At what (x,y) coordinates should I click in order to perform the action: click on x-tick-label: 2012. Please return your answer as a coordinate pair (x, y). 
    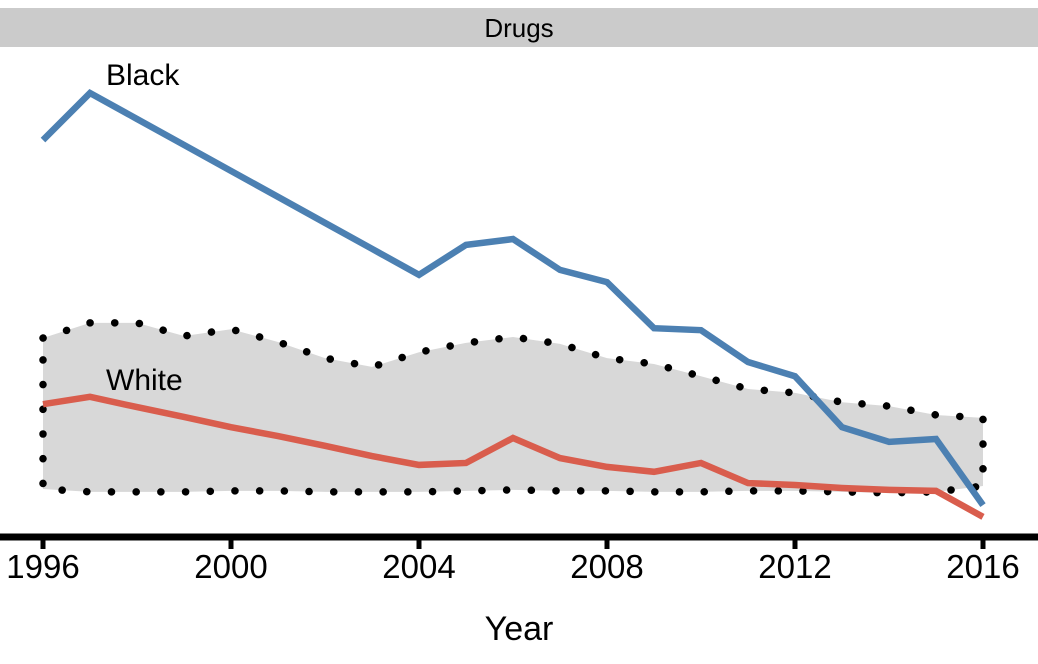
    Looking at the image, I should click on (795, 566).